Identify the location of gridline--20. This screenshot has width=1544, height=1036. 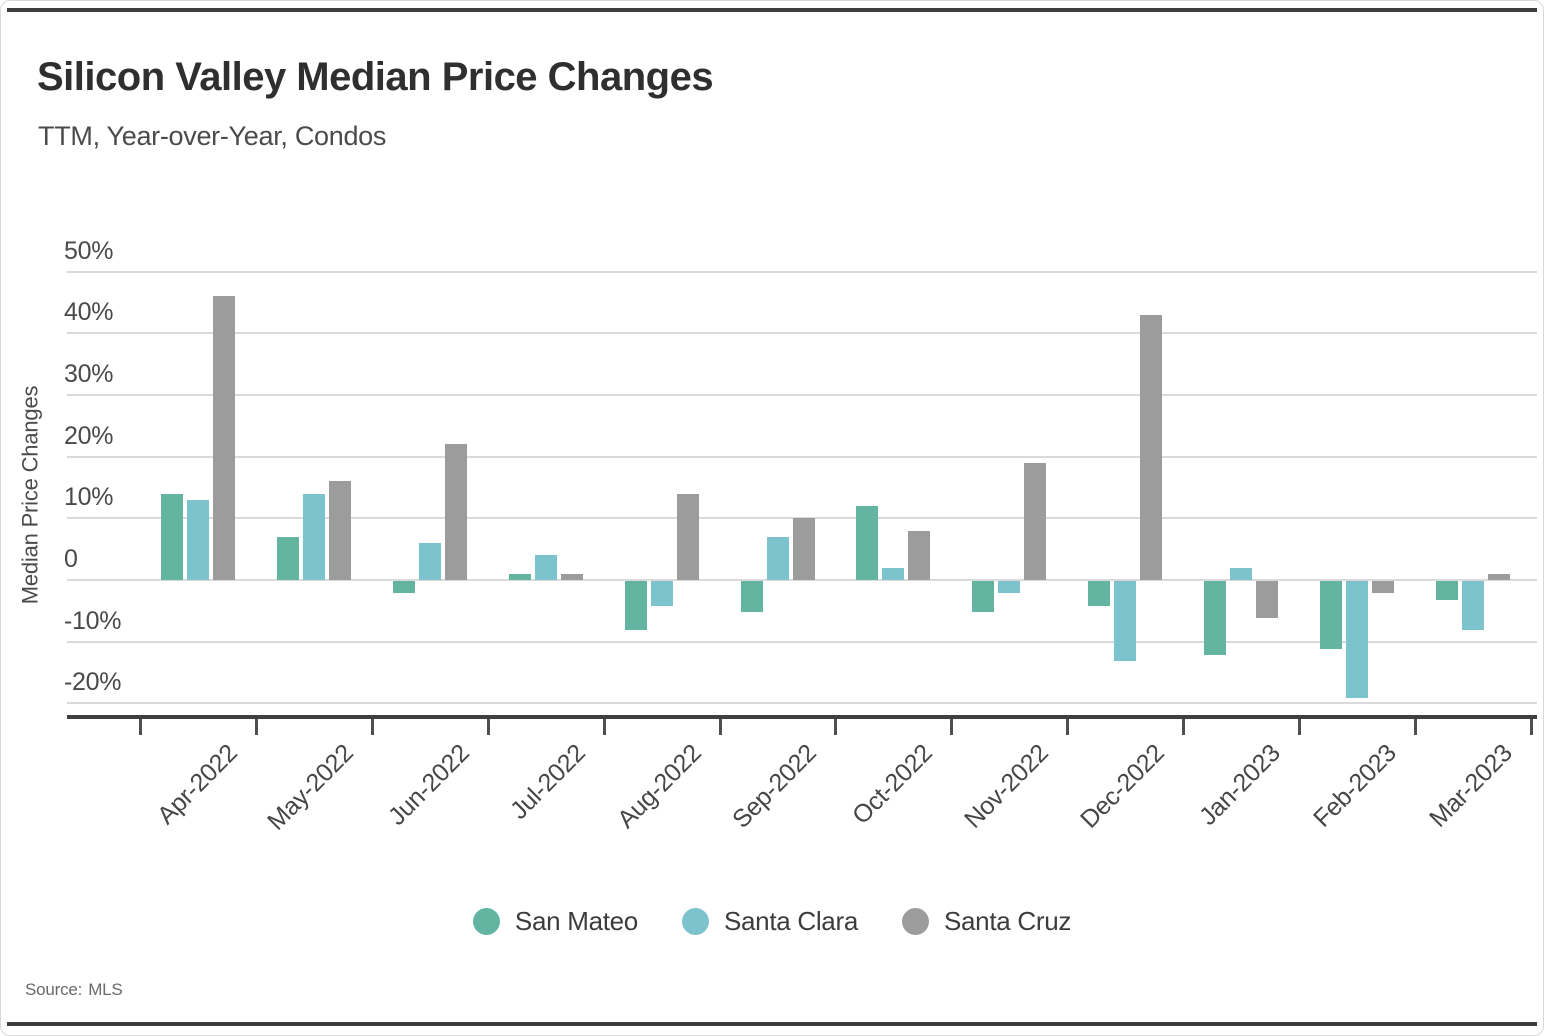
(802, 703).